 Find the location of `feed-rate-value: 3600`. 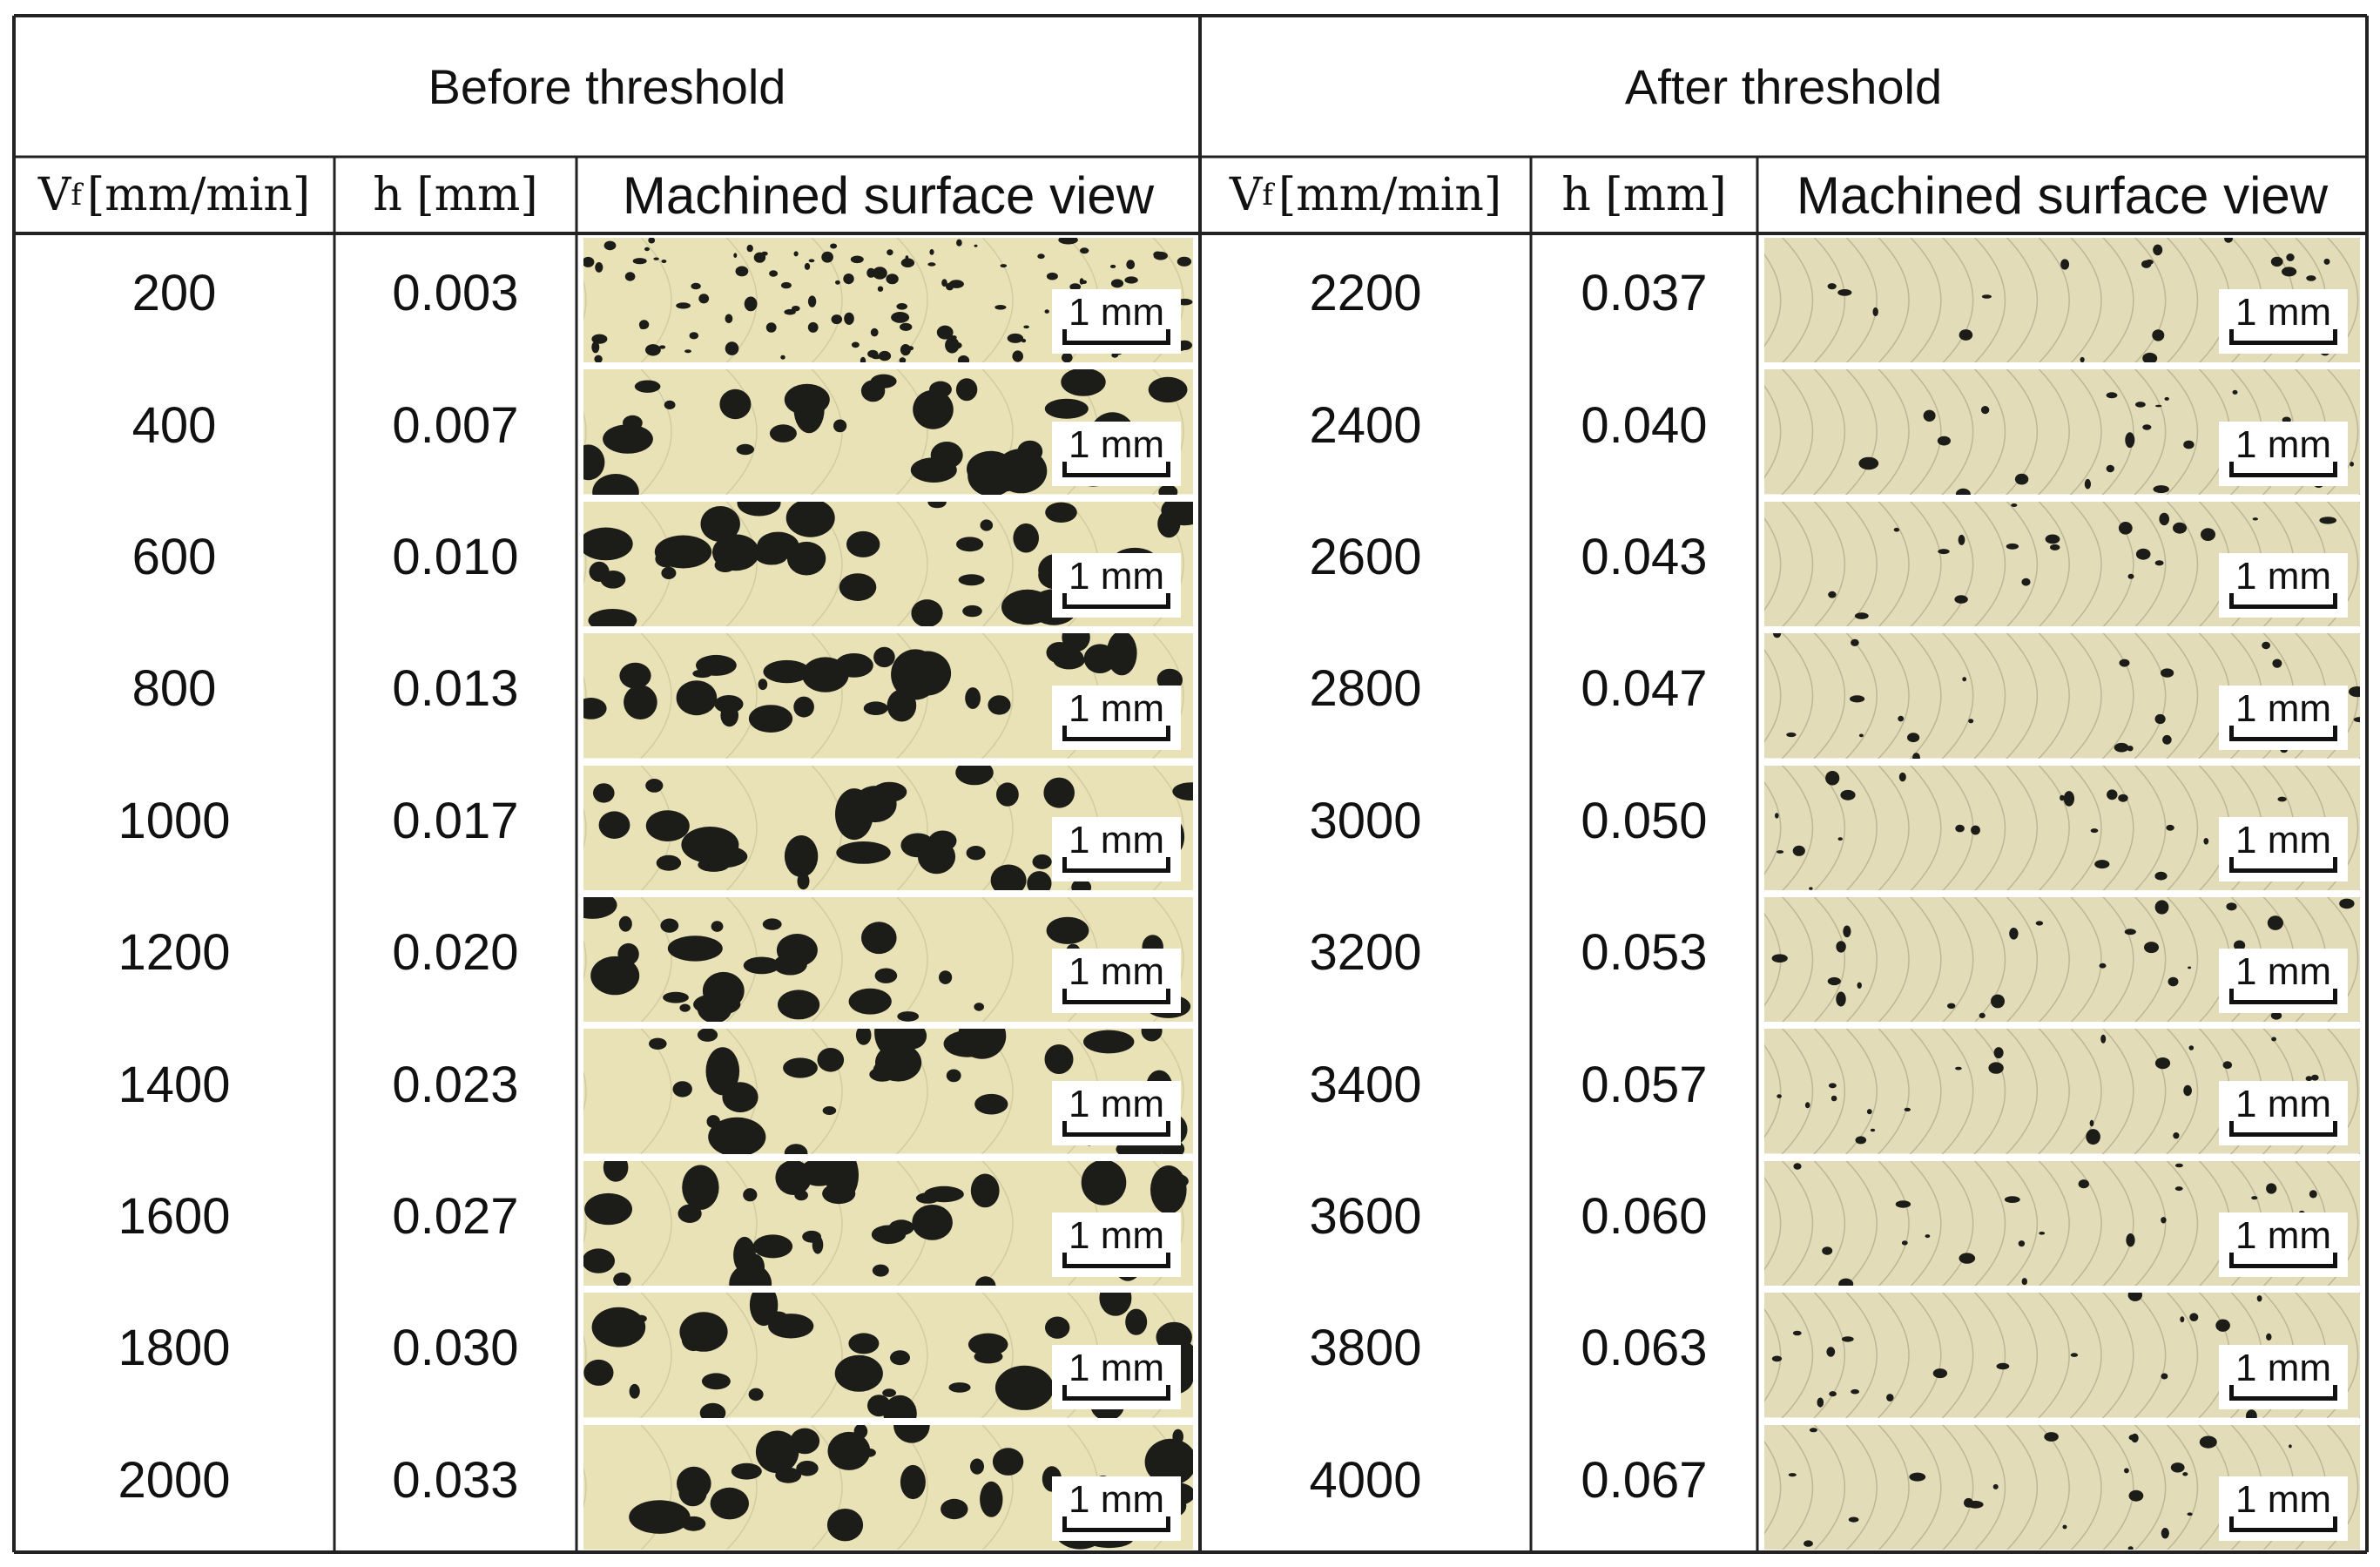

feed-rate-value: 3600 is located at coordinates (1365, 1216).